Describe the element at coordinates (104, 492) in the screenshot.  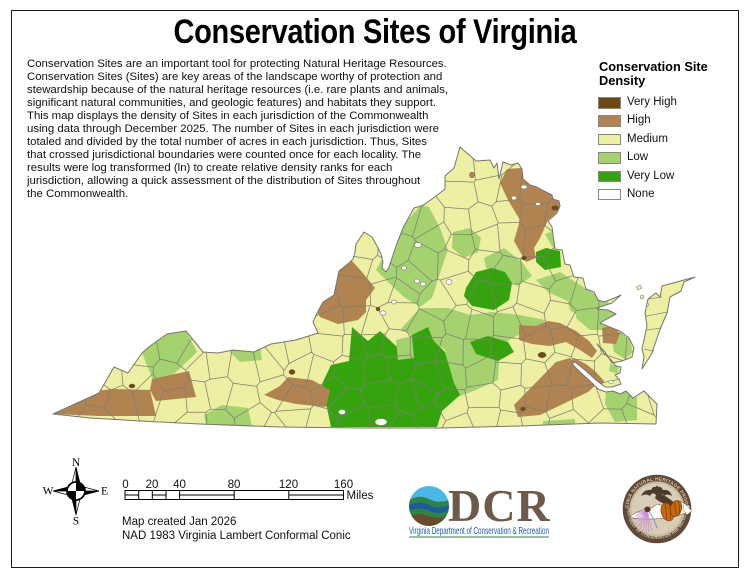
I see `svg-text: E` at that location.